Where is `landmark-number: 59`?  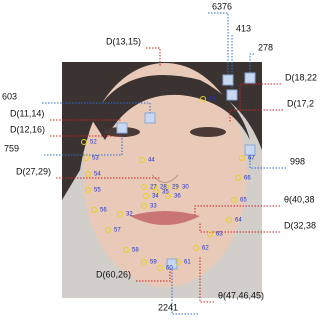
landmark-number: 59 is located at coordinates (153, 263).